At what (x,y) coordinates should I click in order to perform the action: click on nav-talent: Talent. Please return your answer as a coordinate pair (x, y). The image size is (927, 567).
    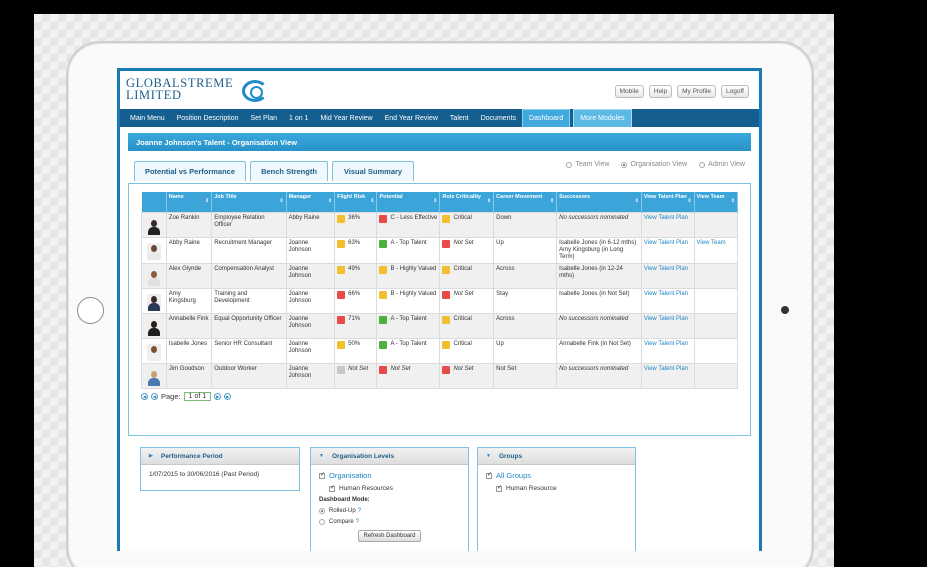
    Looking at the image, I should click on (459, 118).